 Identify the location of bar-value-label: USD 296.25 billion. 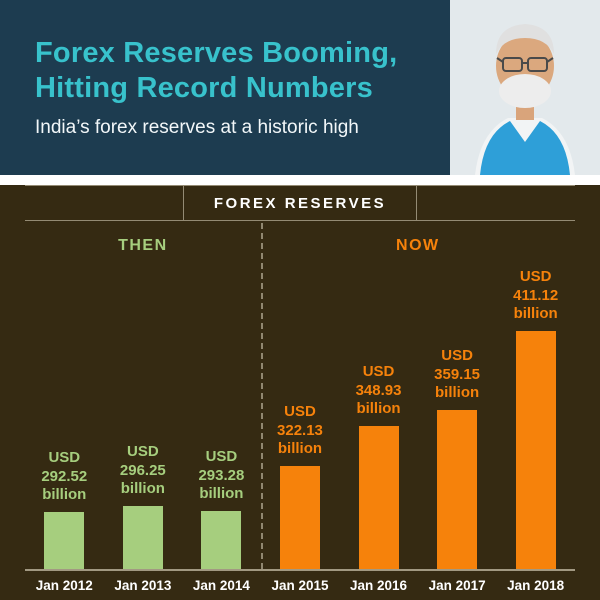
(142, 470).